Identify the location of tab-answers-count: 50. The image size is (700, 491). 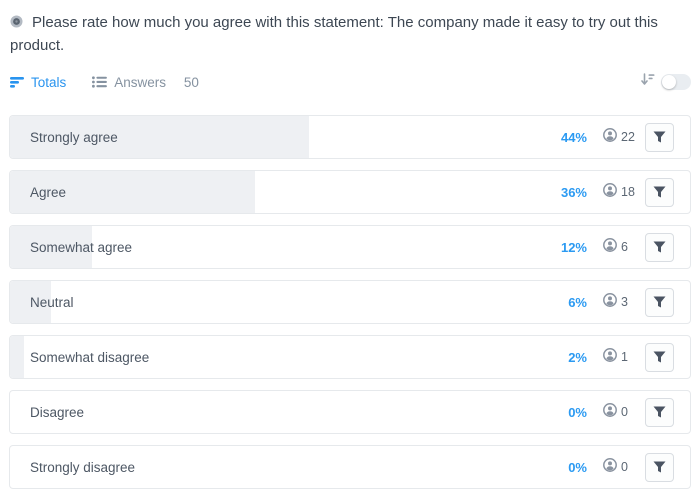
(191, 82).